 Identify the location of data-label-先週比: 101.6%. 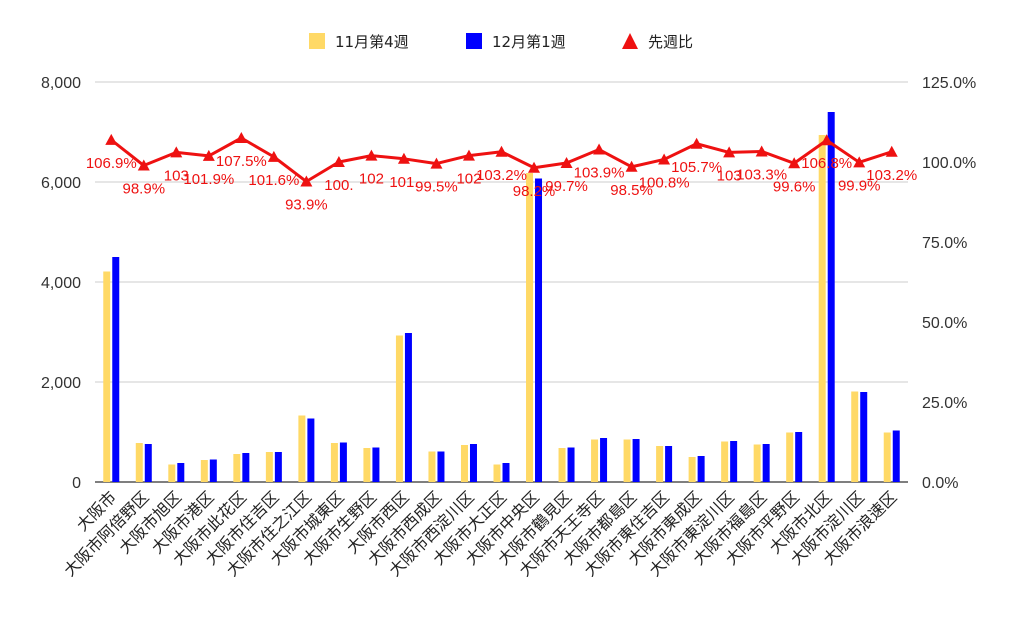
(273, 180).